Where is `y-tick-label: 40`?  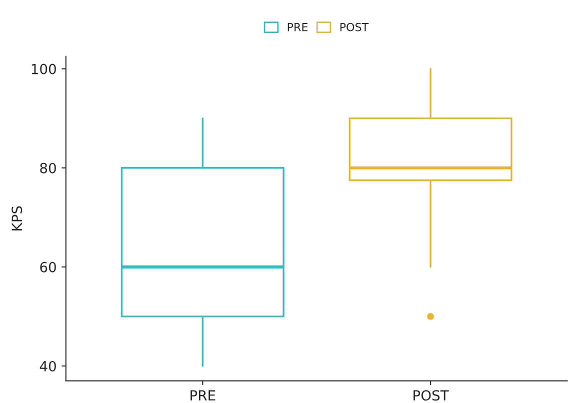
y-tick-label: 40 is located at coordinates (48, 366).